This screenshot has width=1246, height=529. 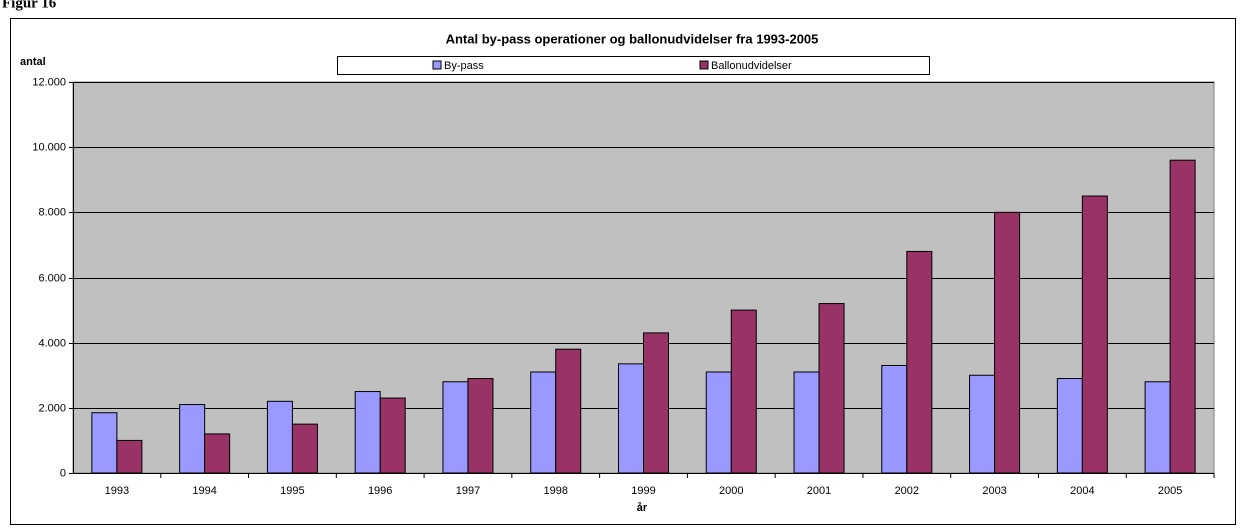 What do you see at coordinates (1082, 491) in the screenshot?
I see `x-tick-label: 2004` at bounding box center [1082, 491].